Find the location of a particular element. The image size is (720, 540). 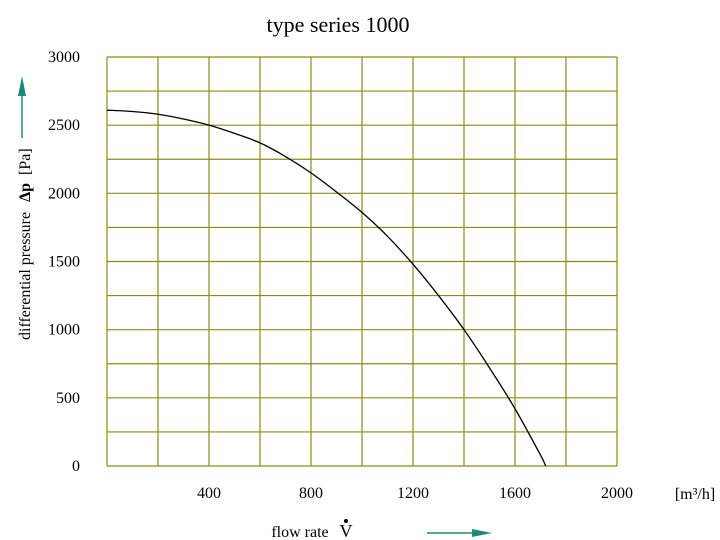

x-tick-label: 400 is located at coordinates (209, 493).